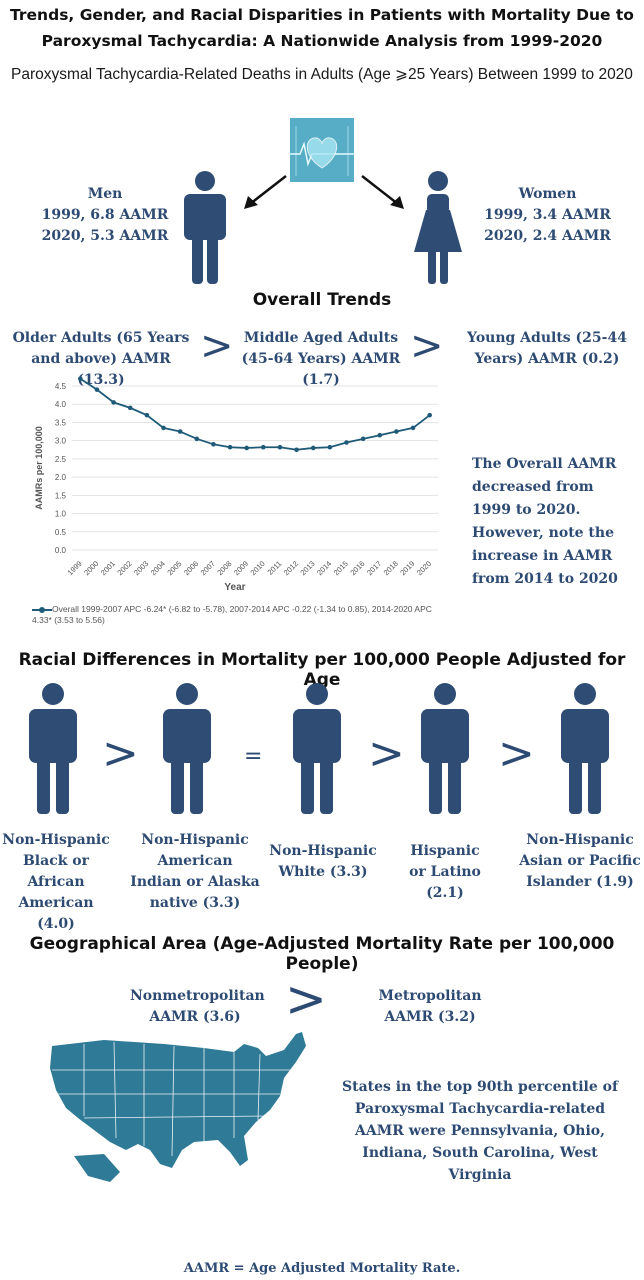 The height and width of the screenshot is (1280, 644). I want to click on y-tick-label: 3.0, so click(61, 441).